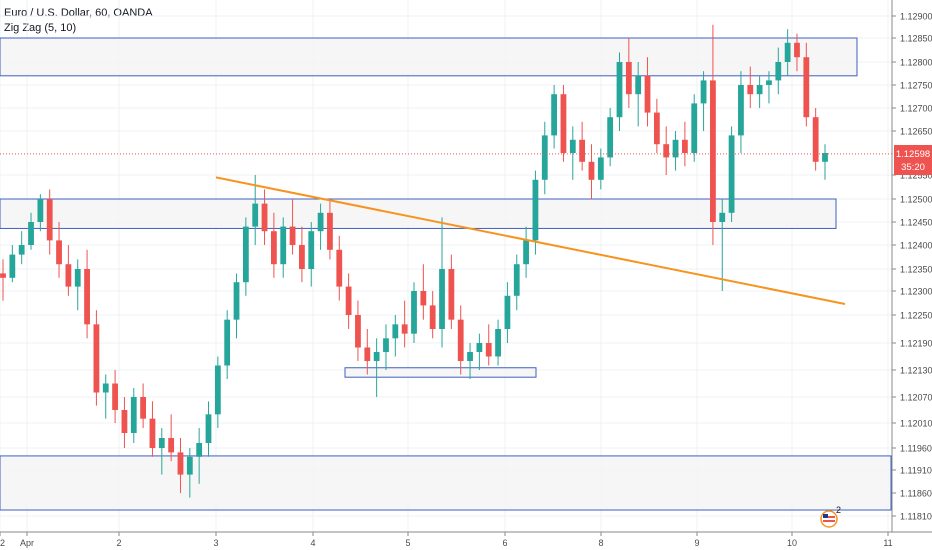 The height and width of the screenshot is (550, 932). I want to click on price-tick-label: 1.12130, so click(916, 371).